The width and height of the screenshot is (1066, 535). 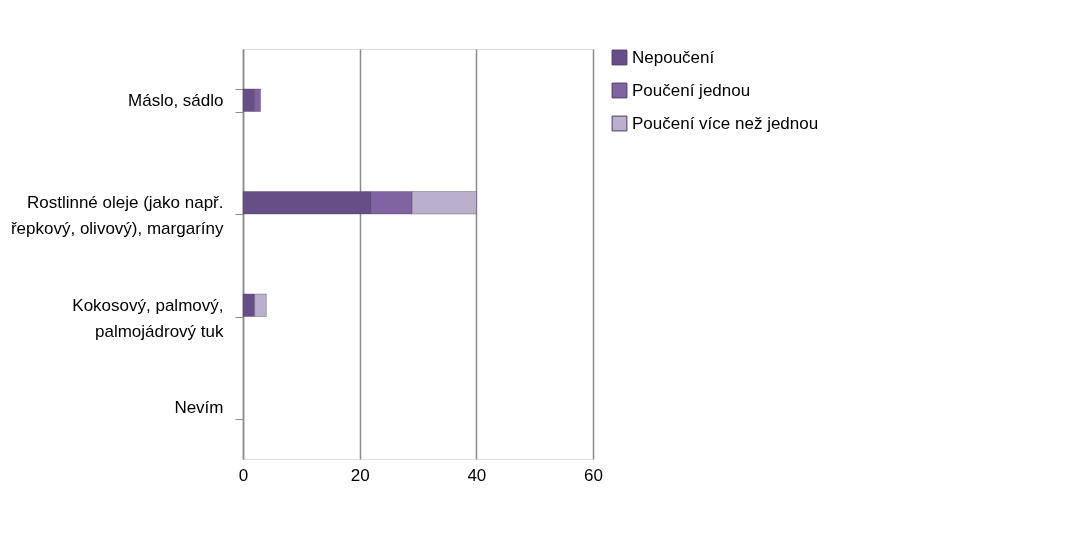 I want to click on y-tick-label: Kokosový, palmový, palmojádrový tuk, so click(x=148, y=318).